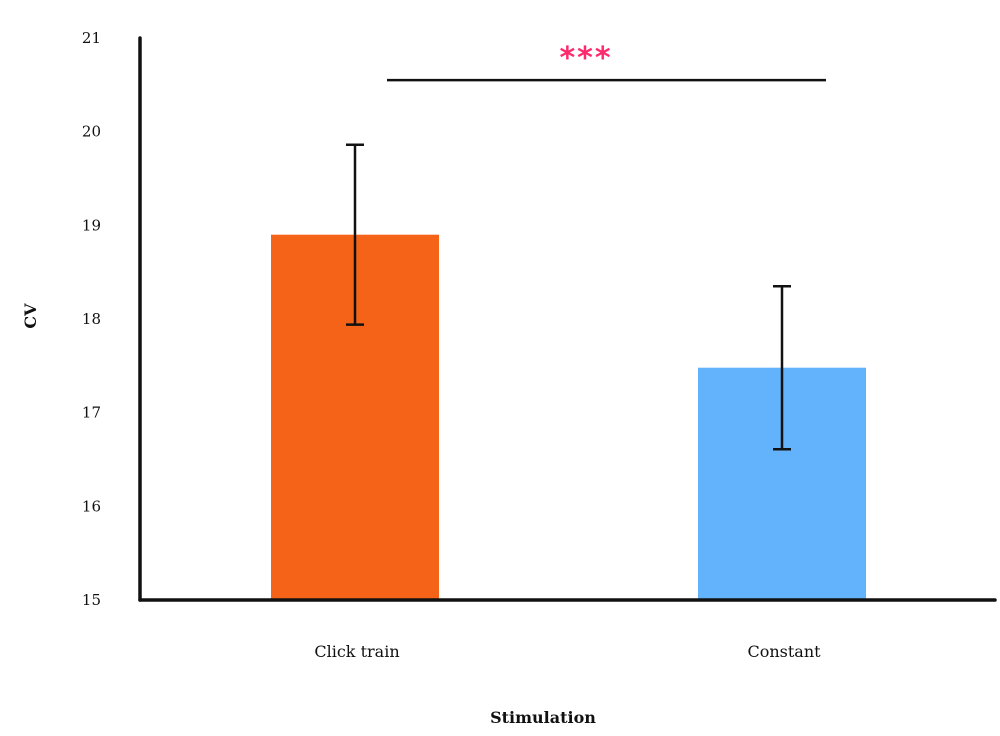 This screenshot has height=736, width=1000. Describe the element at coordinates (543, 717) in the screenshot. I see `x-axis-title: Stimulation` at that location.